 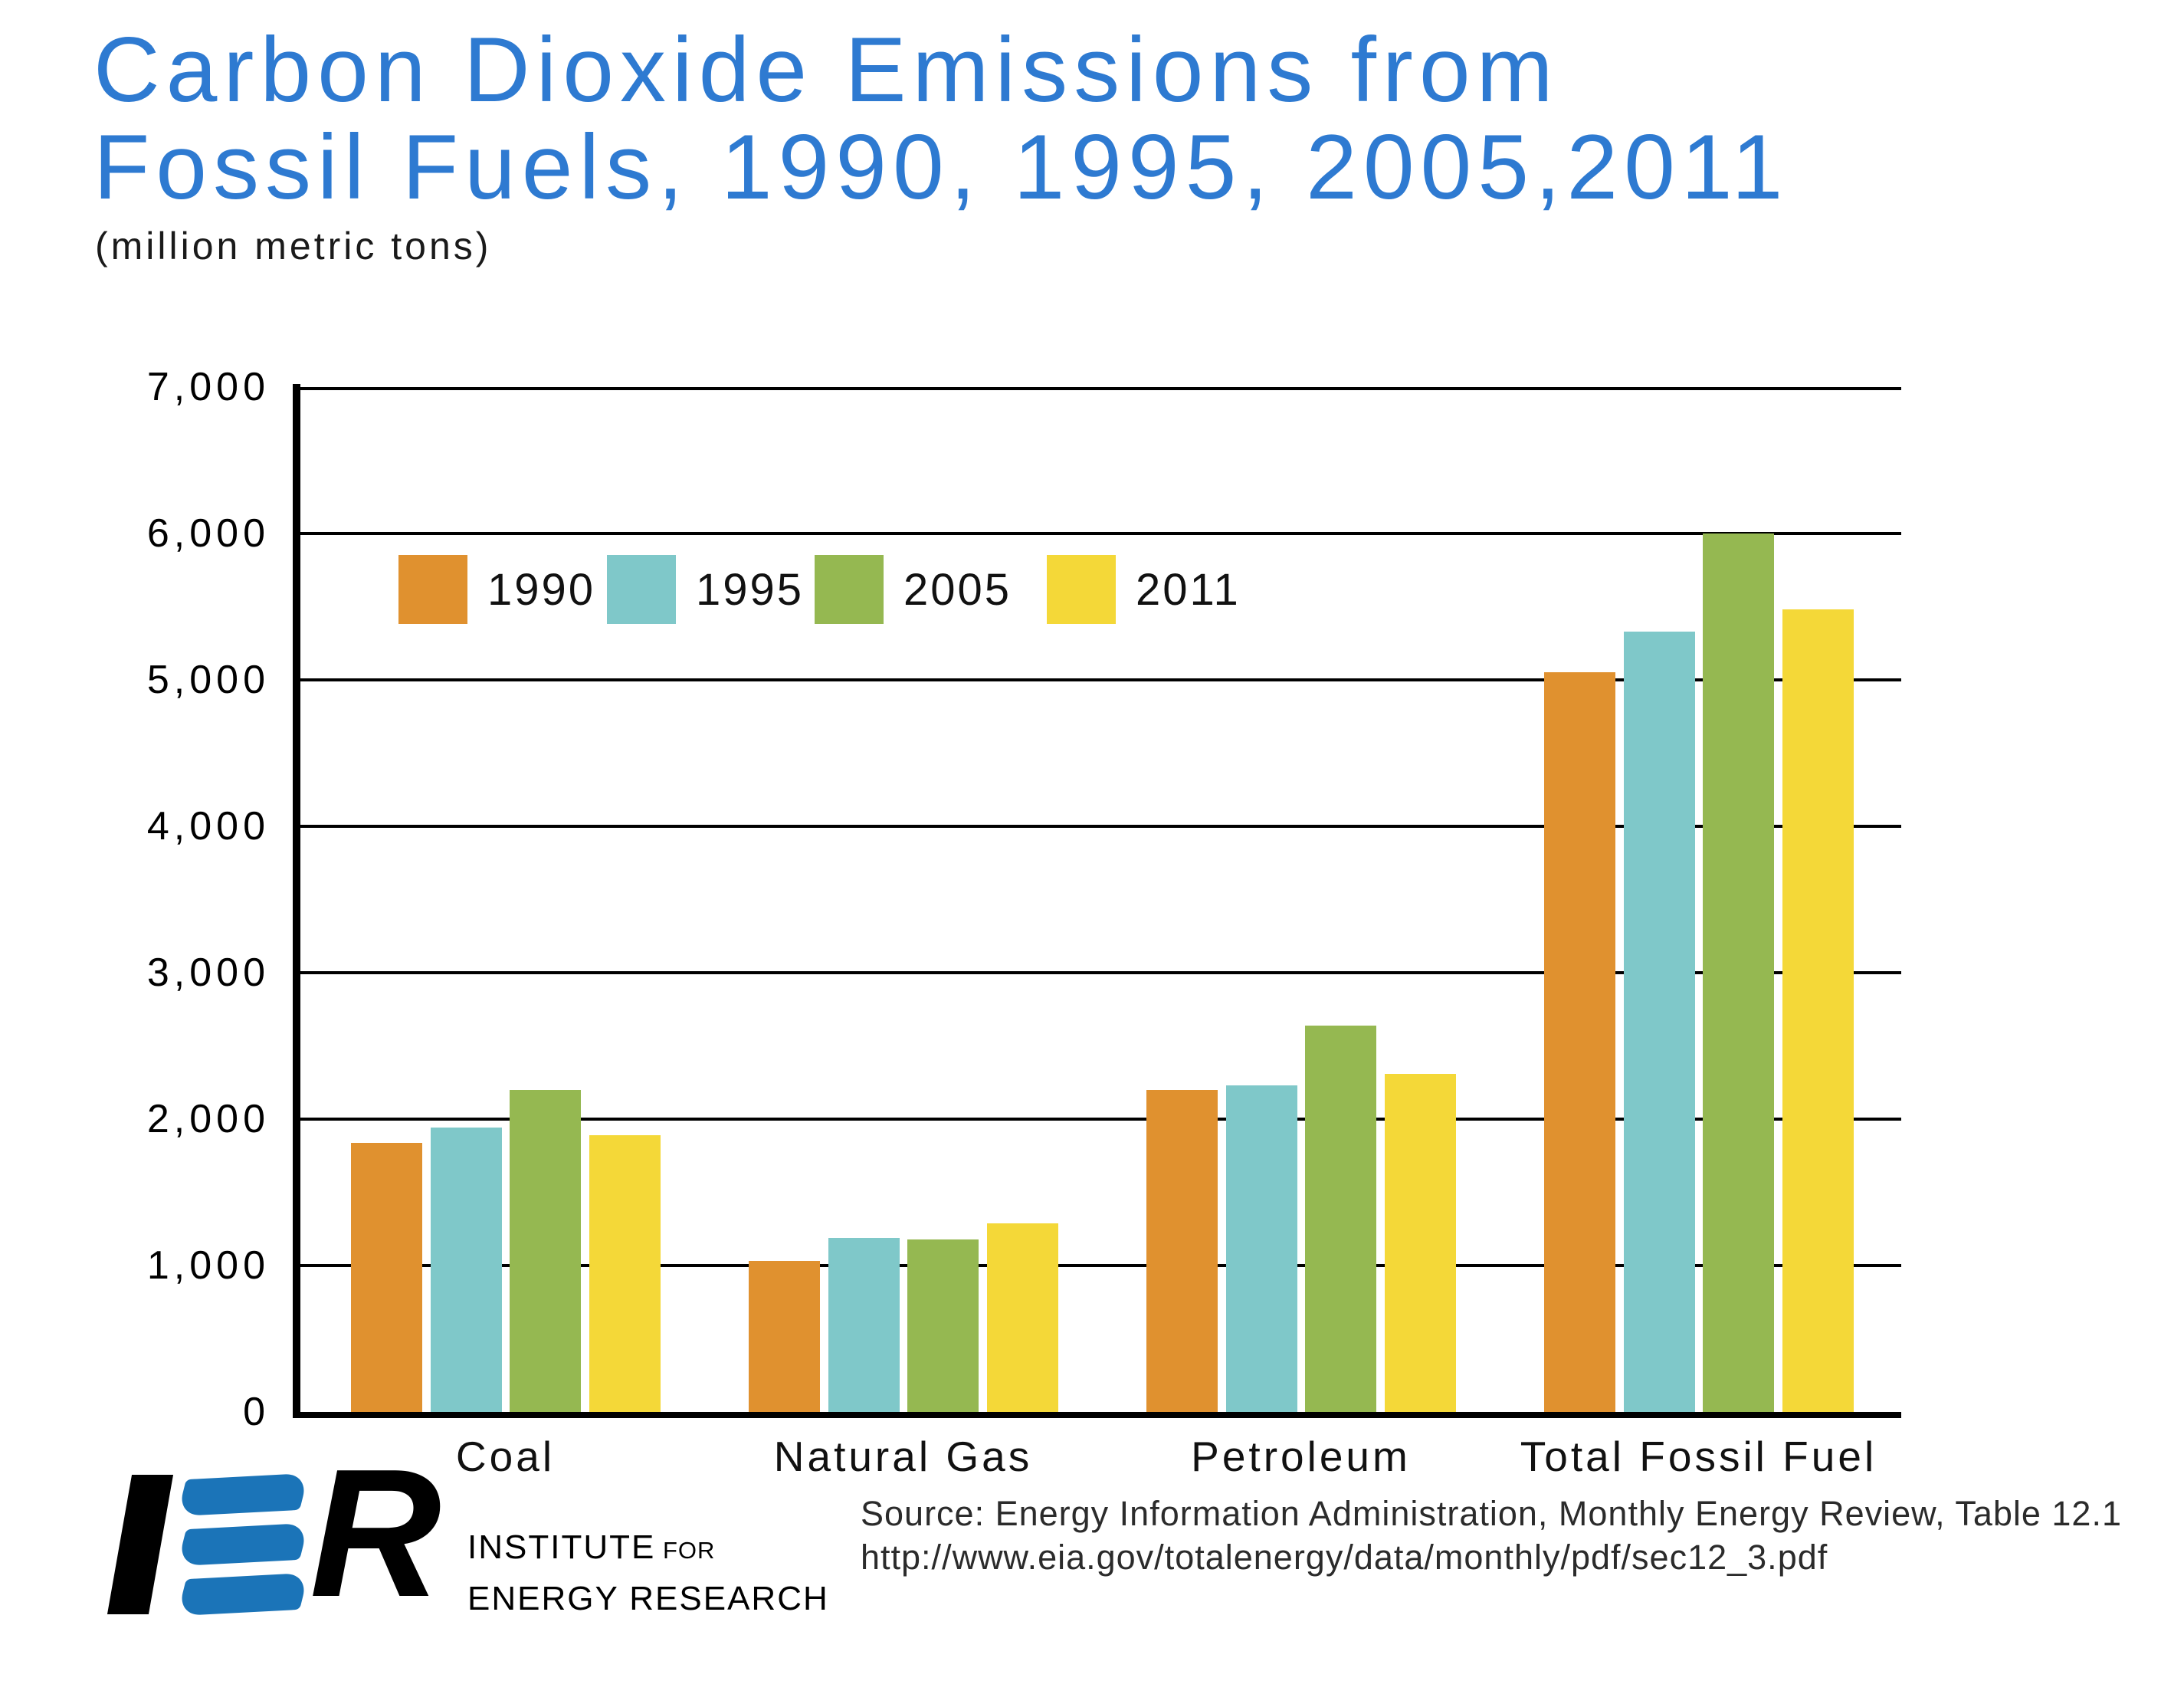 I want to click on legend-swatch-2011, so click(x=1081, y=589).